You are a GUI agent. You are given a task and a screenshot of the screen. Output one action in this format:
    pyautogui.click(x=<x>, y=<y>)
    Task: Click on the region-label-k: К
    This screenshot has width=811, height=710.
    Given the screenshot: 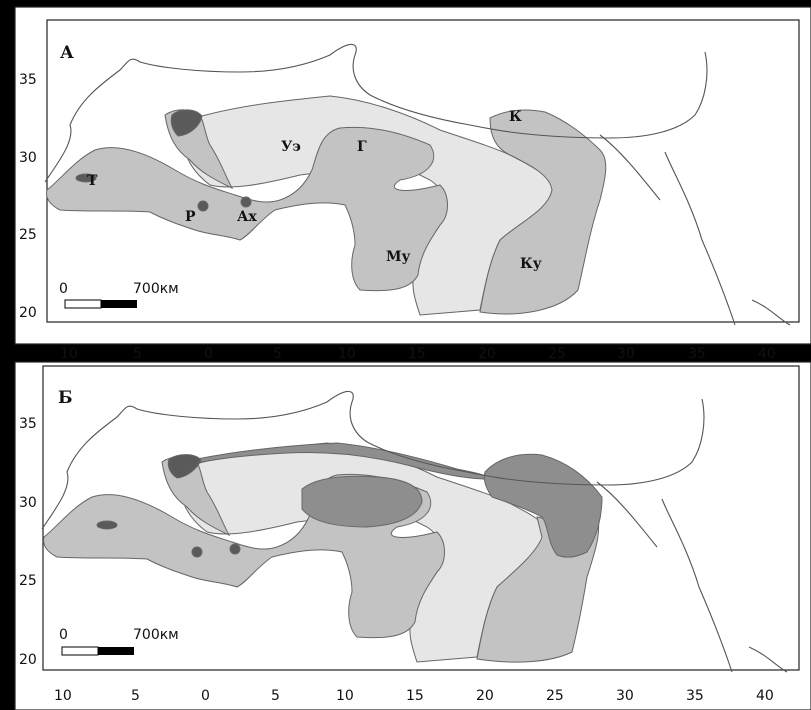 What is the action you would take?
    pyautogui.click(x=515, y=117)
    